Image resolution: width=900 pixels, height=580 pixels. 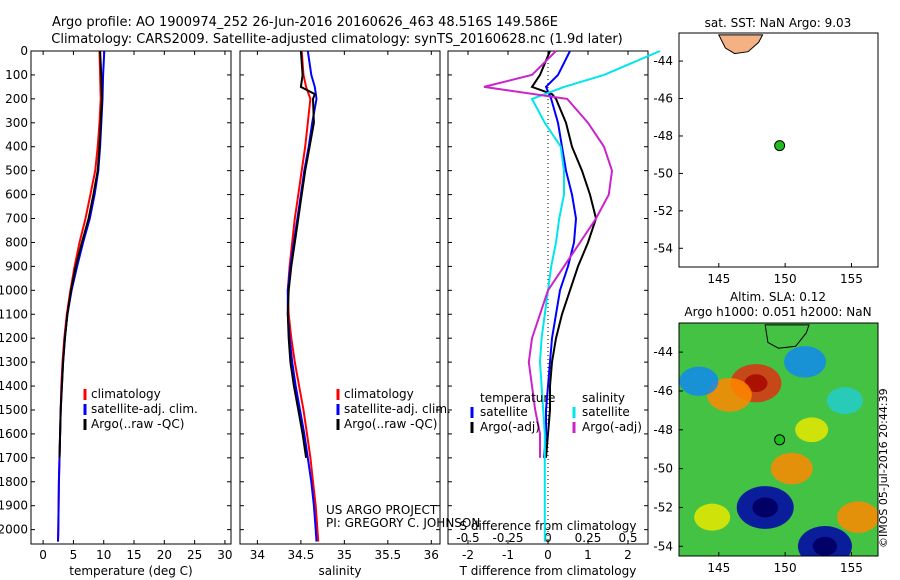 What do you see at coordinates (507, 538) in the screenshot?
I see `top-x-tick-label: -0.25` at bounding box center [507, 538].